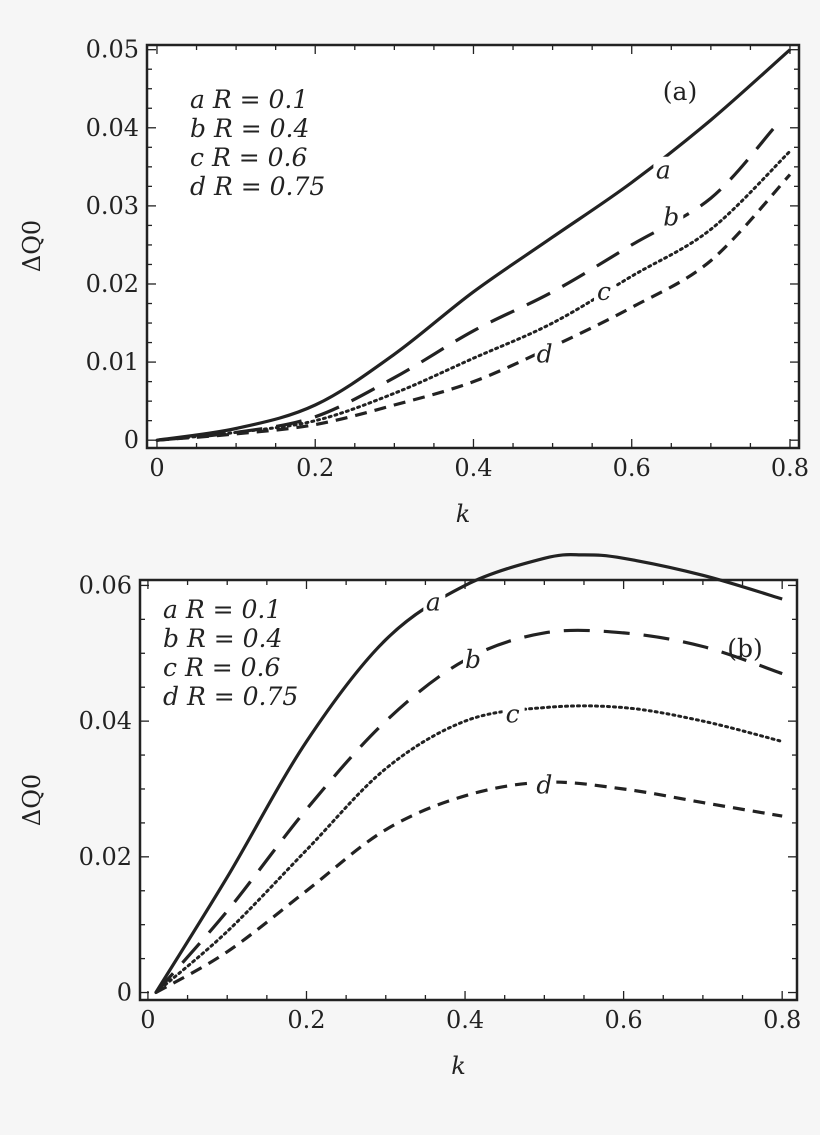  Describe the element at coordinates (680, 91) in the screenshot. I see `panel-label: (a)` at that location.